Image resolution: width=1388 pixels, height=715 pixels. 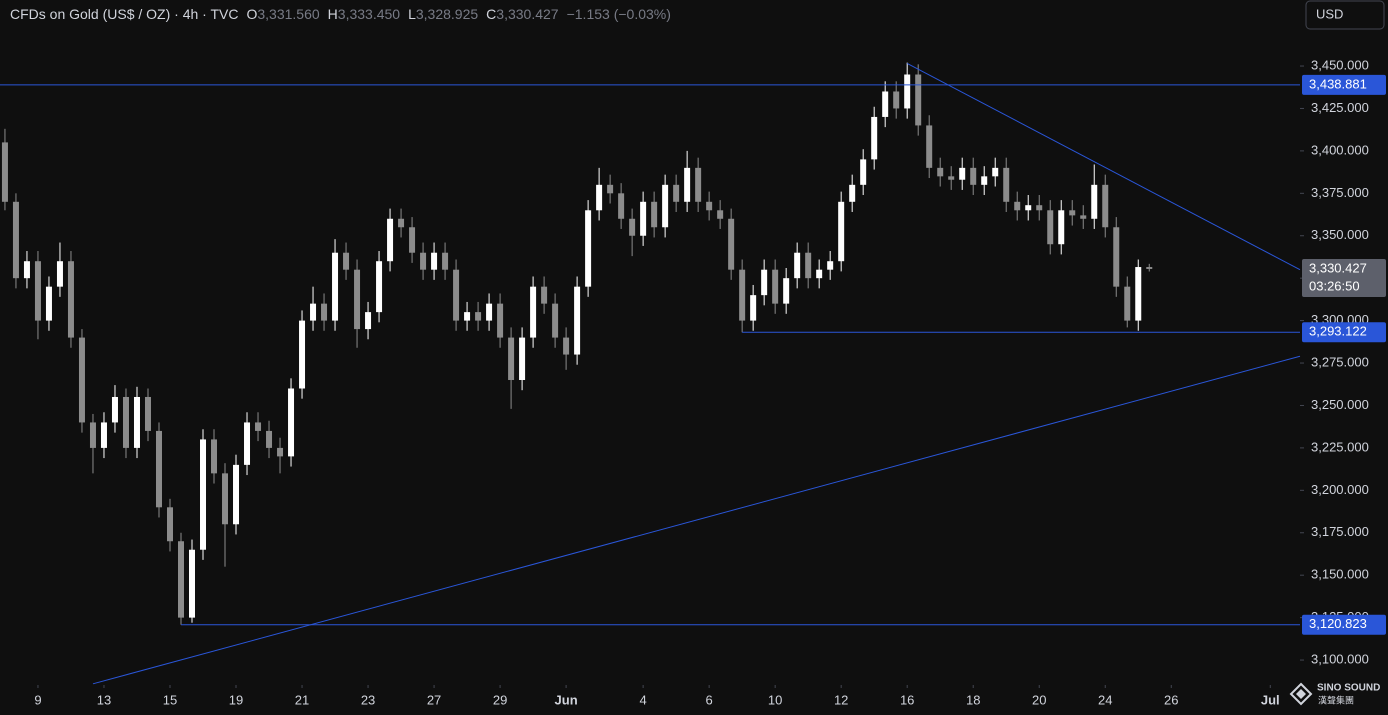 What do you see at coordinates (1345, 15) in the screenshot?
I see `currency-button` at bounding box center [1345, 15].